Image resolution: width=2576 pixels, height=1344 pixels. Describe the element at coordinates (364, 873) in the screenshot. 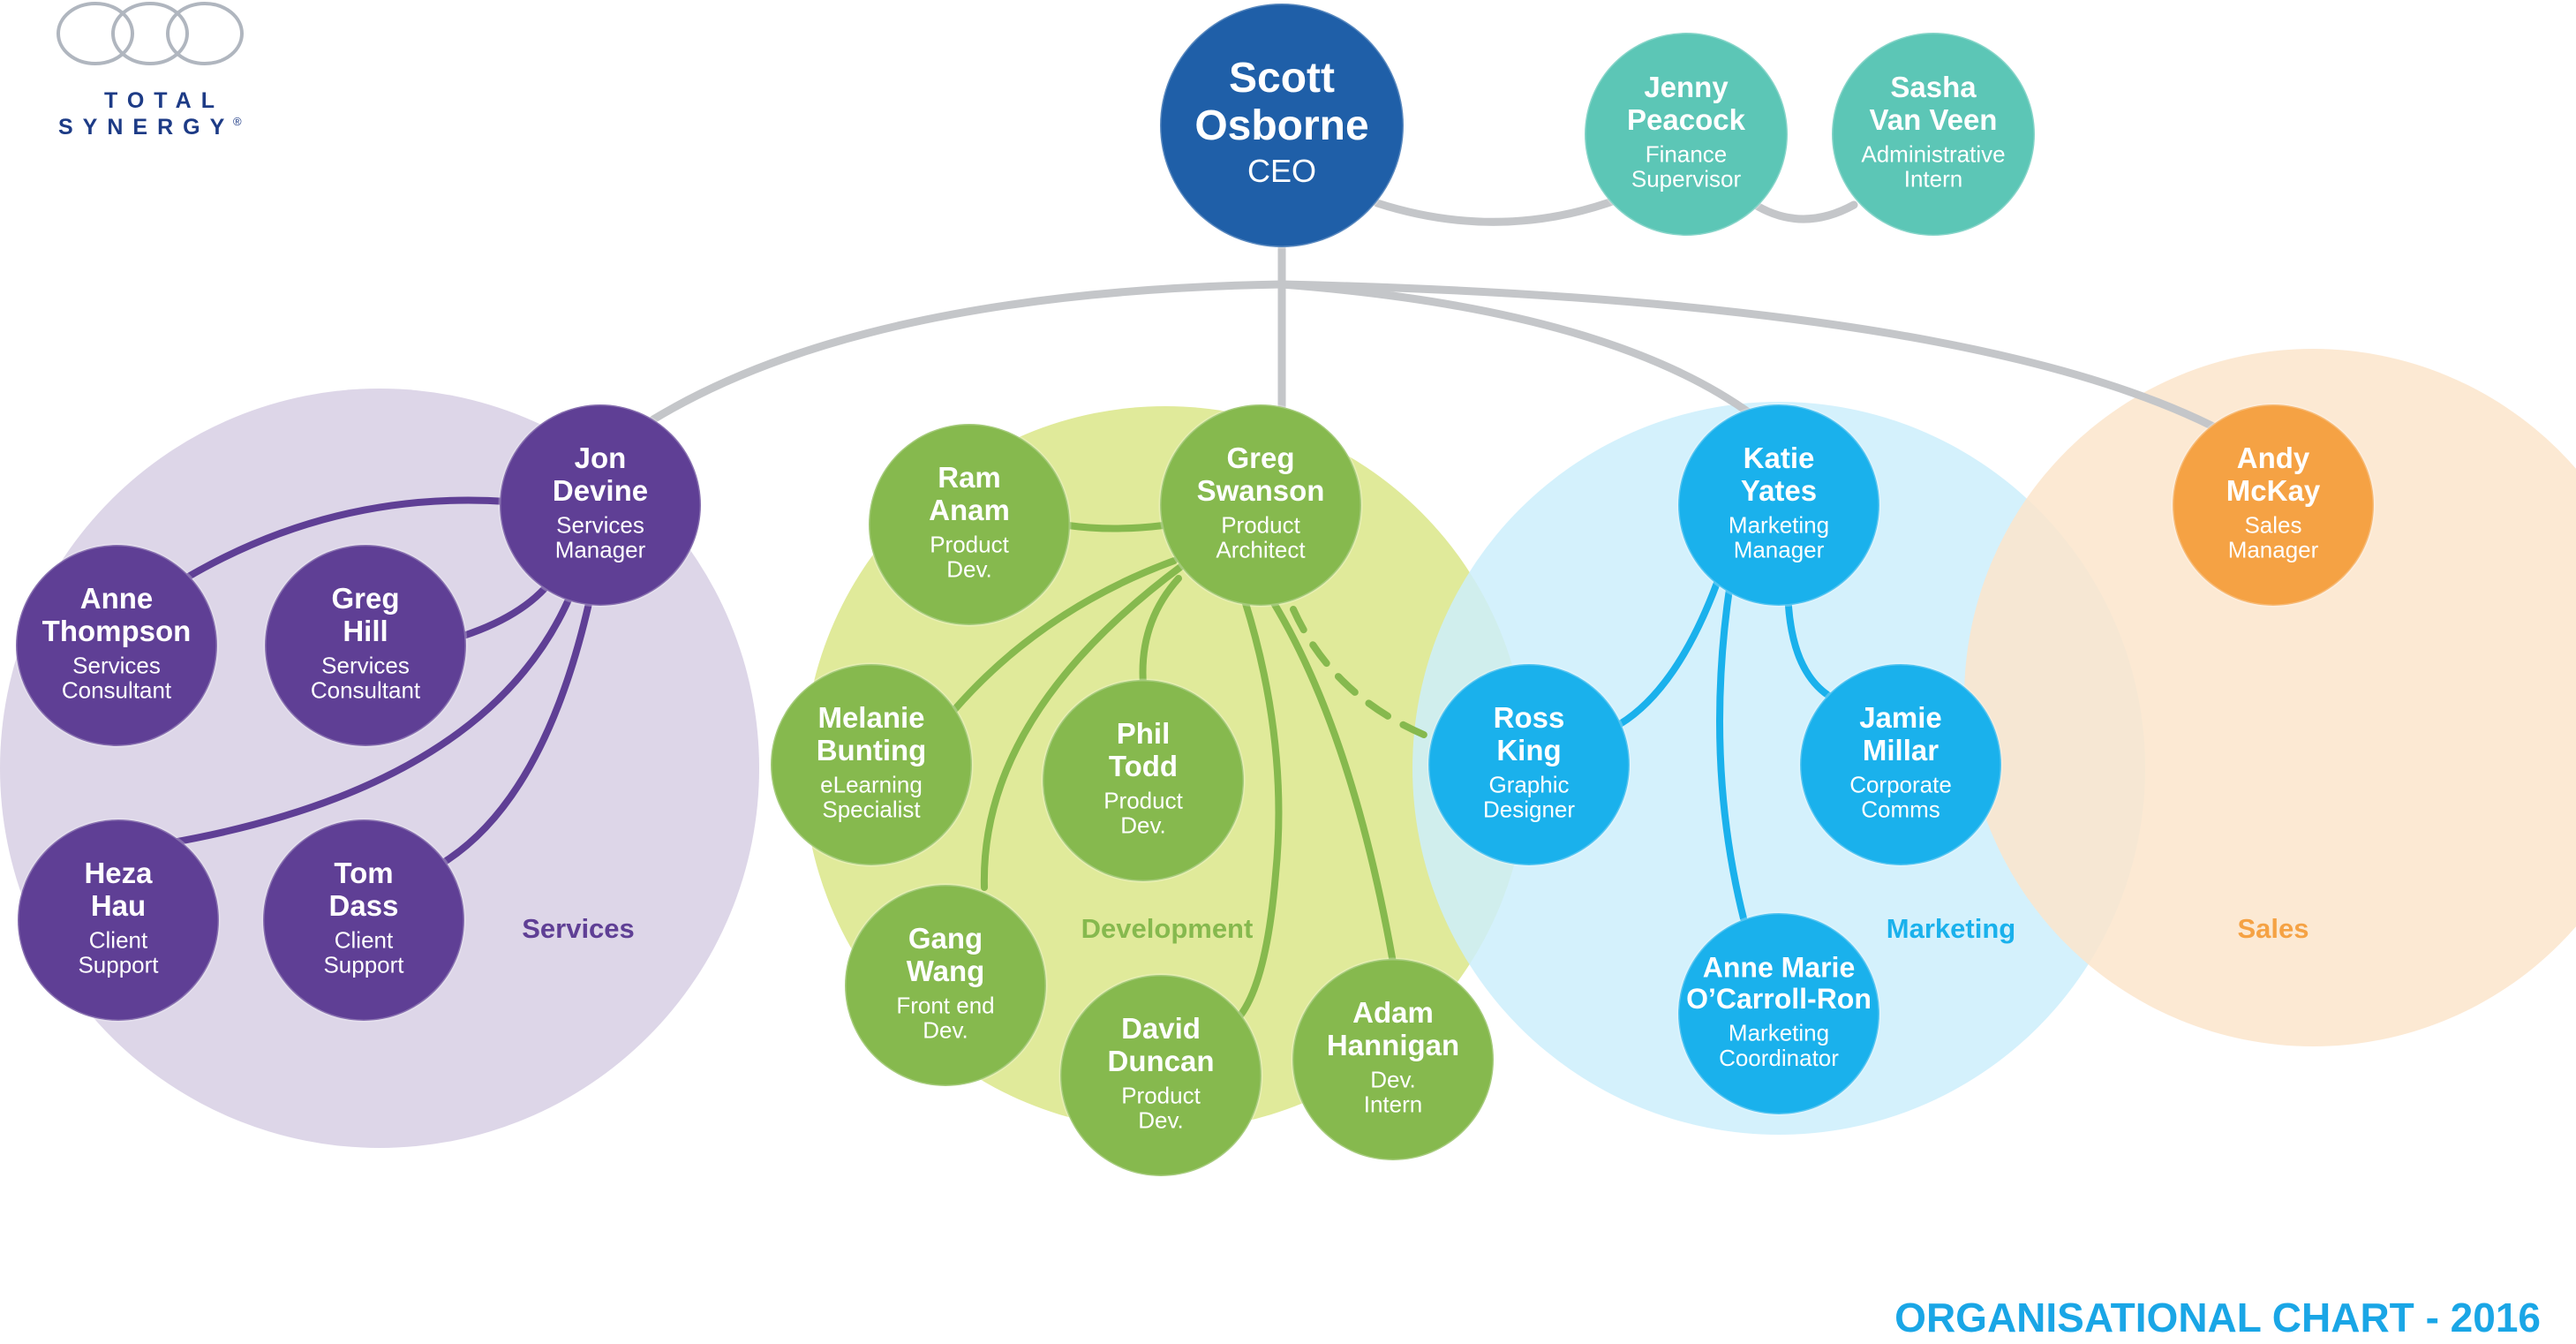

I see `person-name: Tom` at that location.